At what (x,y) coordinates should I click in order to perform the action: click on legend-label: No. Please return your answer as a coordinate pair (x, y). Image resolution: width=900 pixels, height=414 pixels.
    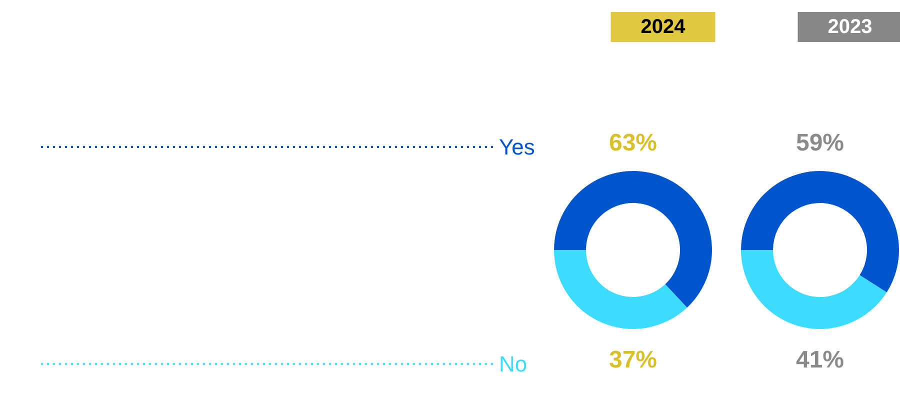
    Looking at the image, I should click on (513, 364).